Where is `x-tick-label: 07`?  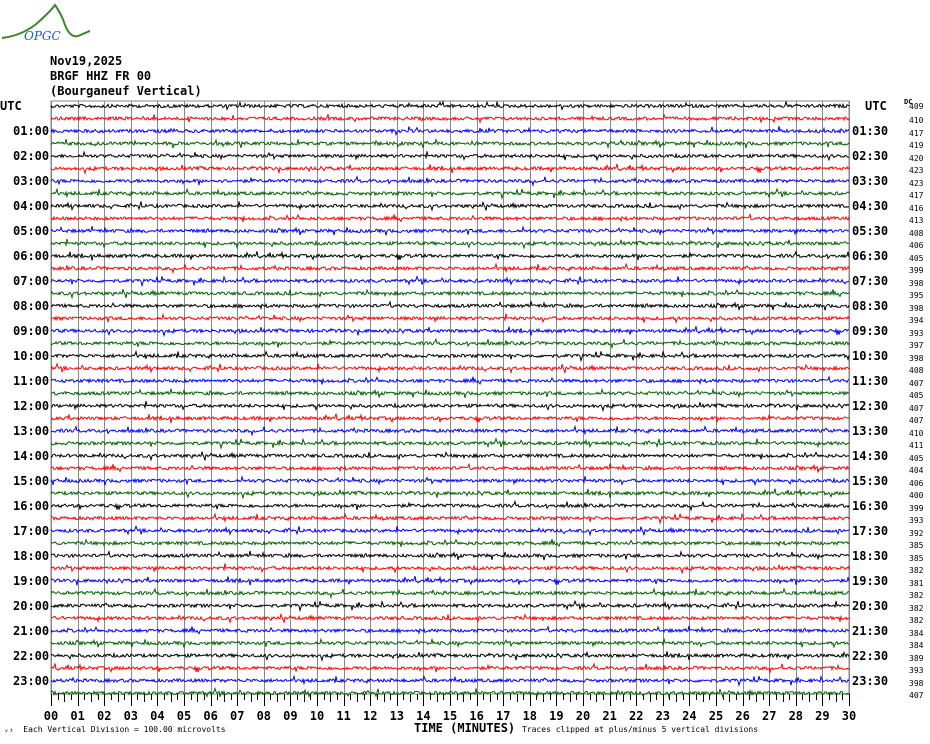
x-tick-label: 07 is located at coordinates (237, 716).